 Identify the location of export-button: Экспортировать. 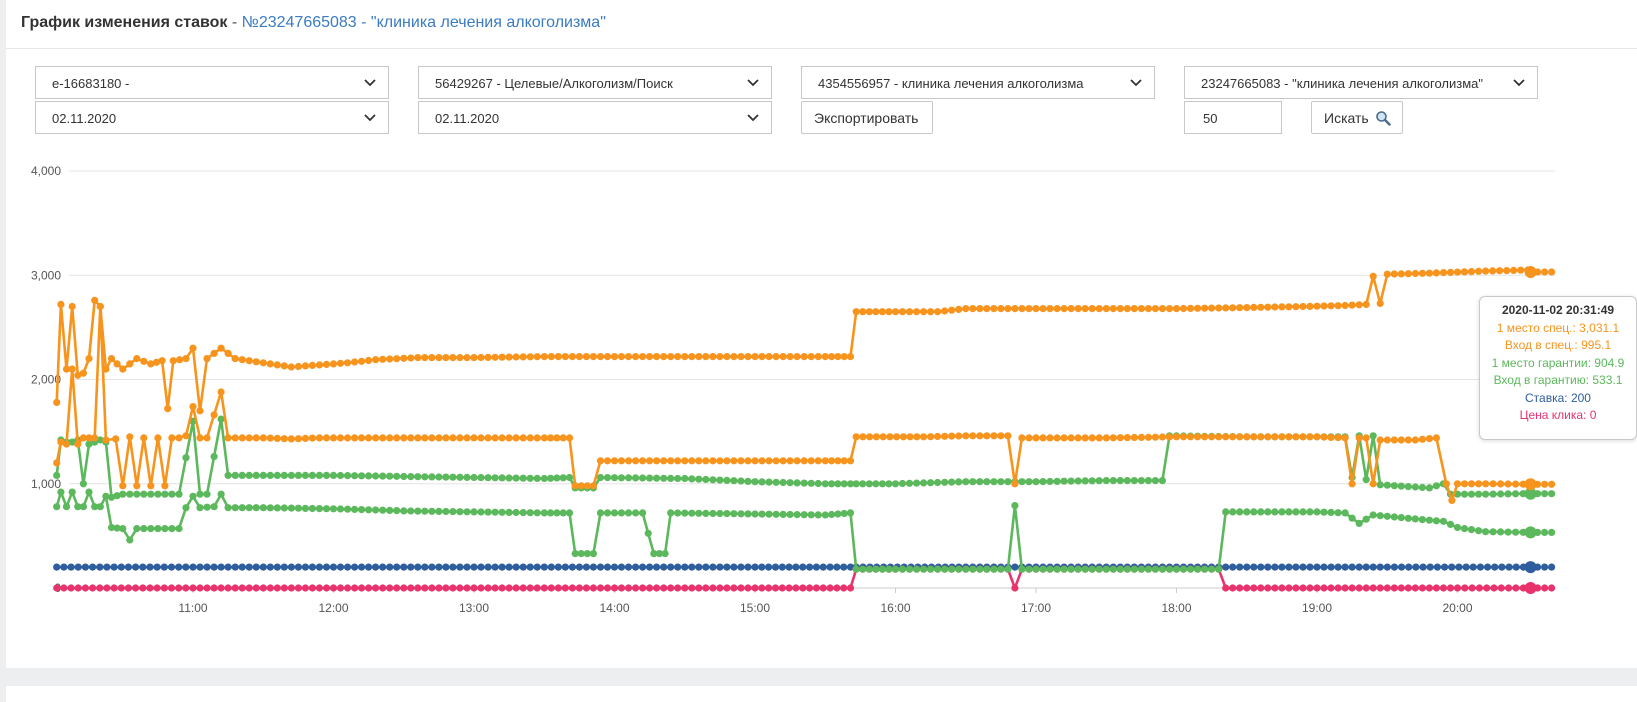
(867, 117).